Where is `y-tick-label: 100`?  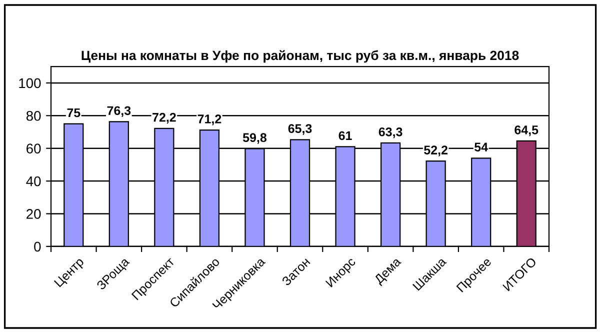 y-tick-label: 100 is located at coordinates (30, 83).